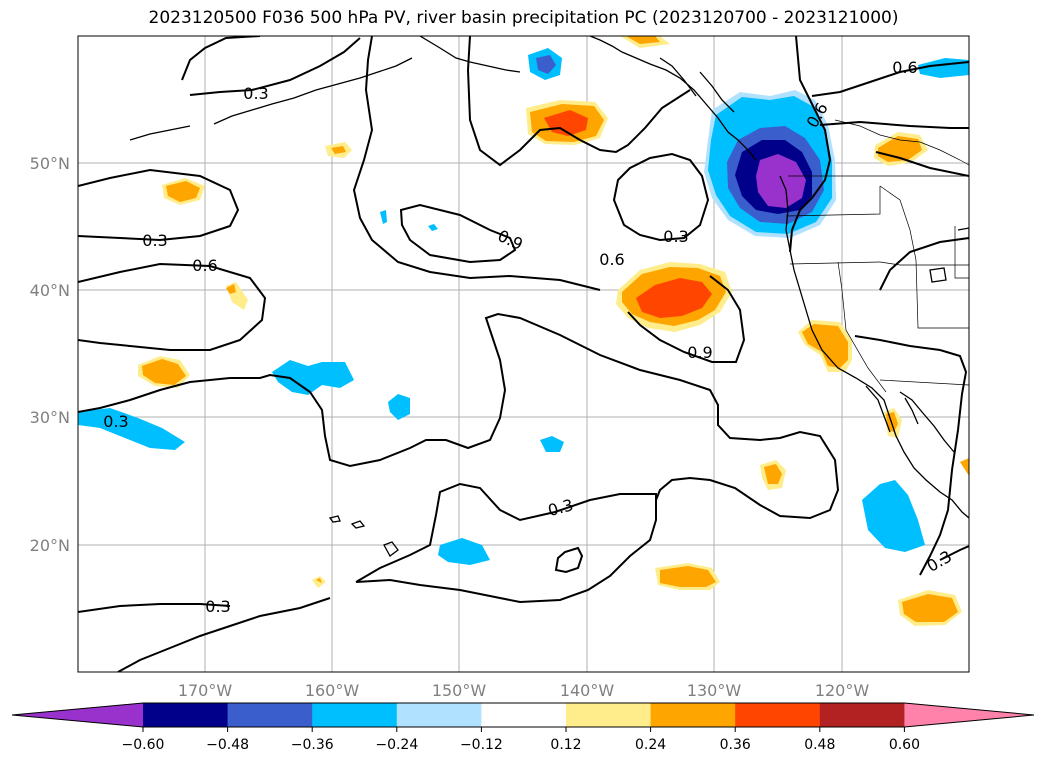 This screenshot has width=1047, height=765. What do you see at coordinates (819, 745) in the screenshot?
I see `colorbar-tick-label: 0.48` at bounding box center [819, 745].